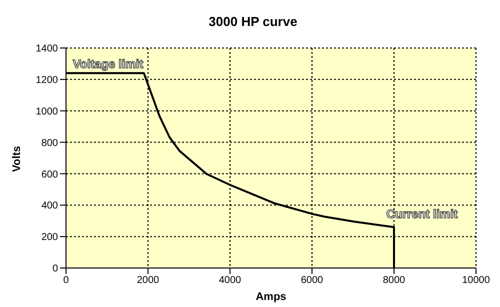 The height and width of the screenshot is (307, 500). Describe the element at coordinates (55, 269) in the screenshot. I see `y-tick-label: 0` at that location.